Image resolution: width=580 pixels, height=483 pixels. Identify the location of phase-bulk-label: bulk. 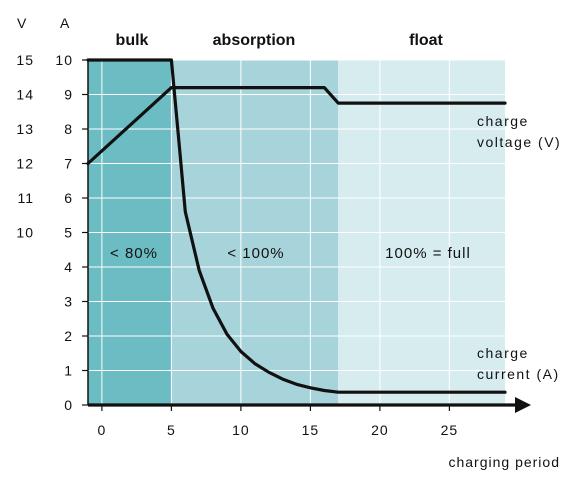
(132, 40).